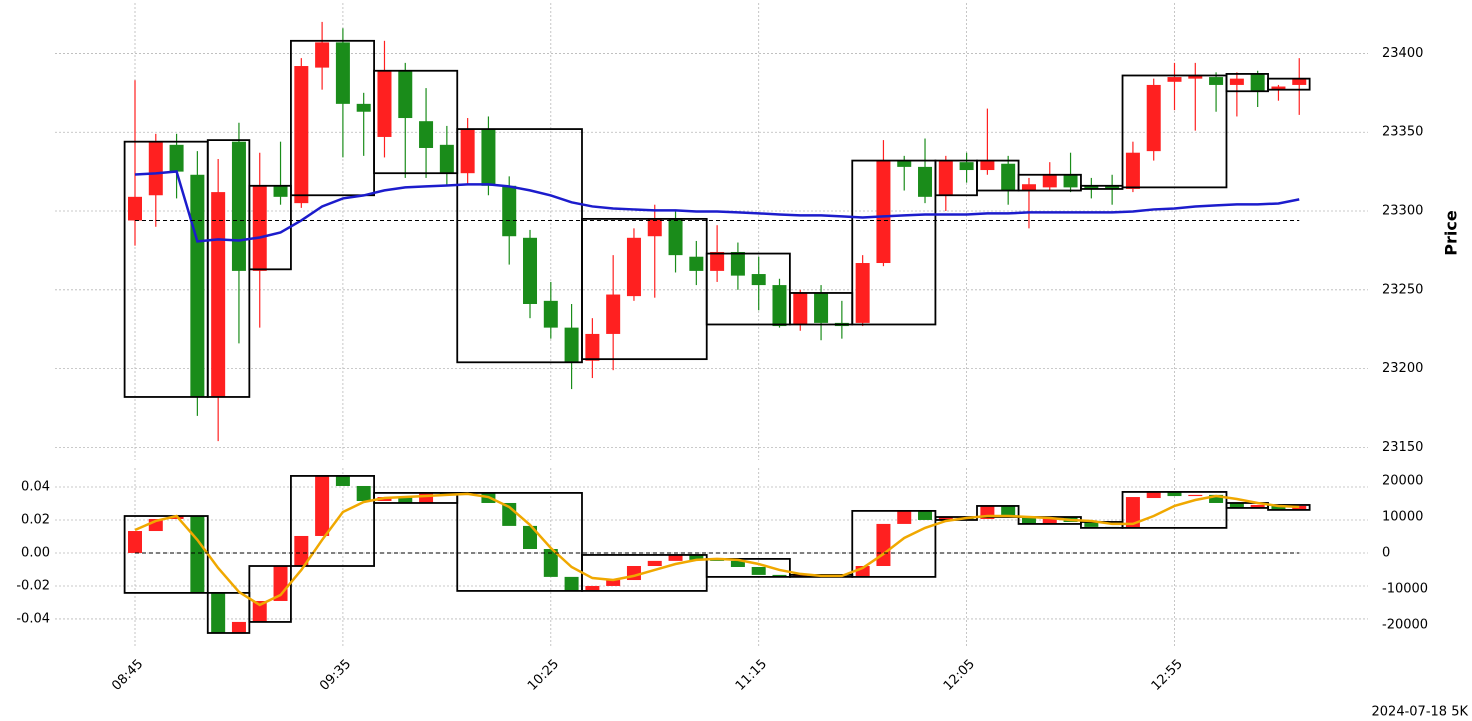  What do you see at coordinates (35, 486) in the screenshot?
I see `y-tick-label: 0.04` at bounding box center [35, 486].